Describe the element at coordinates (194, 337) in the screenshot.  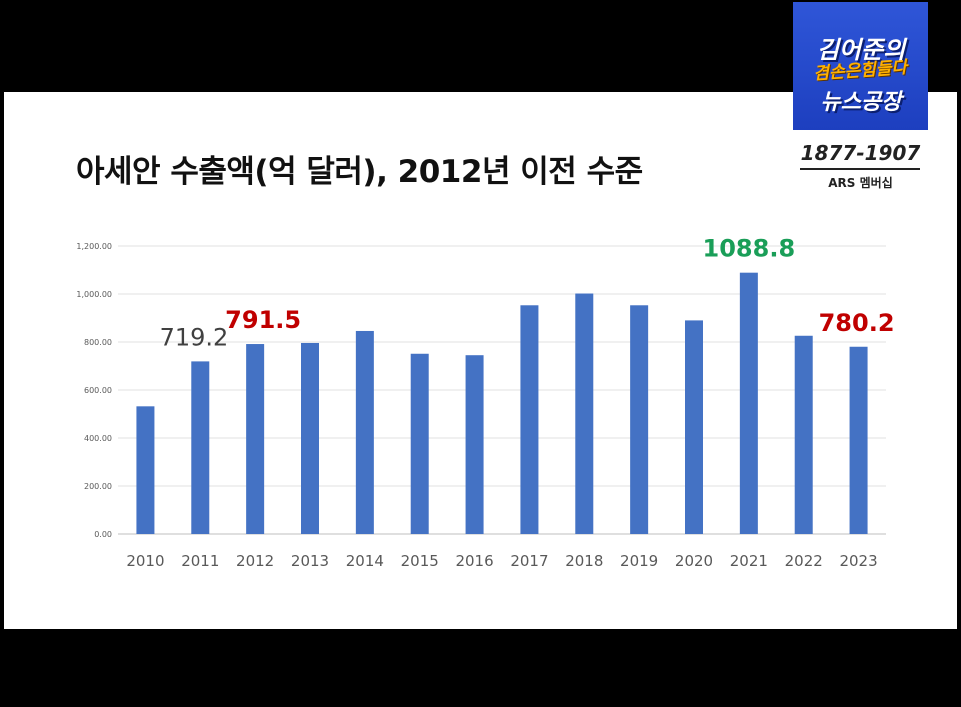
I see `data-label: 719.2` at that location.